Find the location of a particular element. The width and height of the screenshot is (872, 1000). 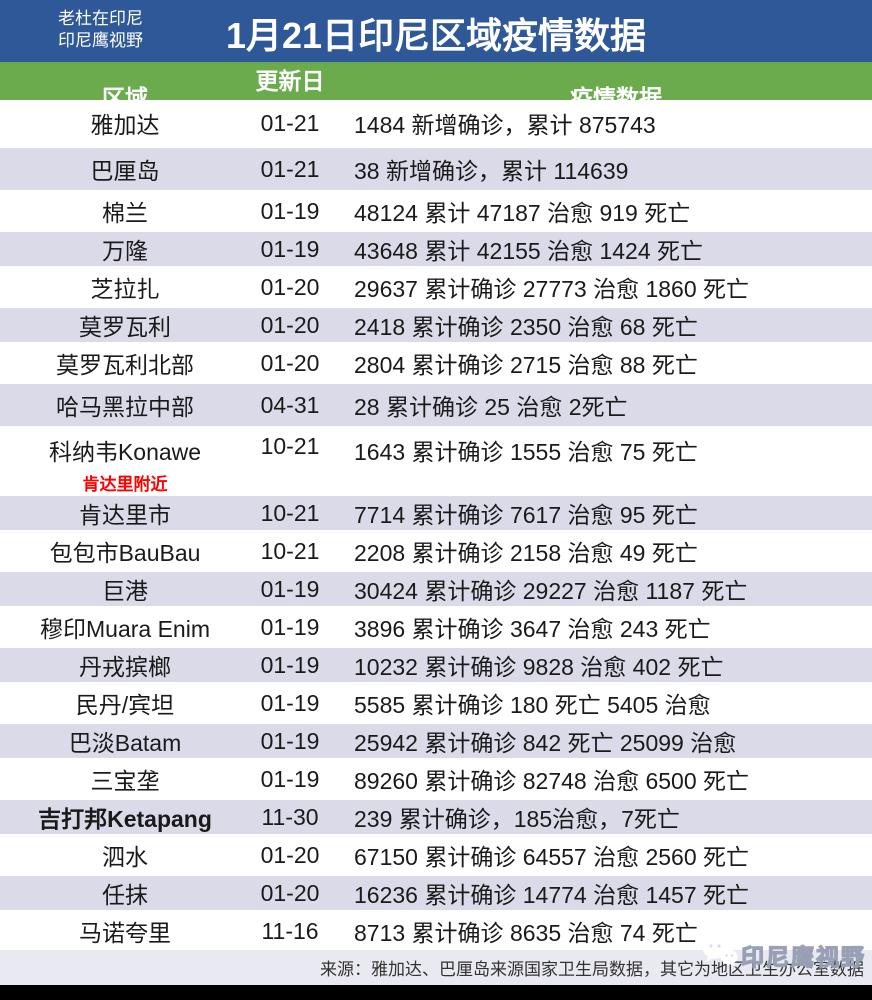

table-row: 任抹 01-20 16236 累计确诊 14774 治愈 1457 死亡 is located at coordinates (436, 893).